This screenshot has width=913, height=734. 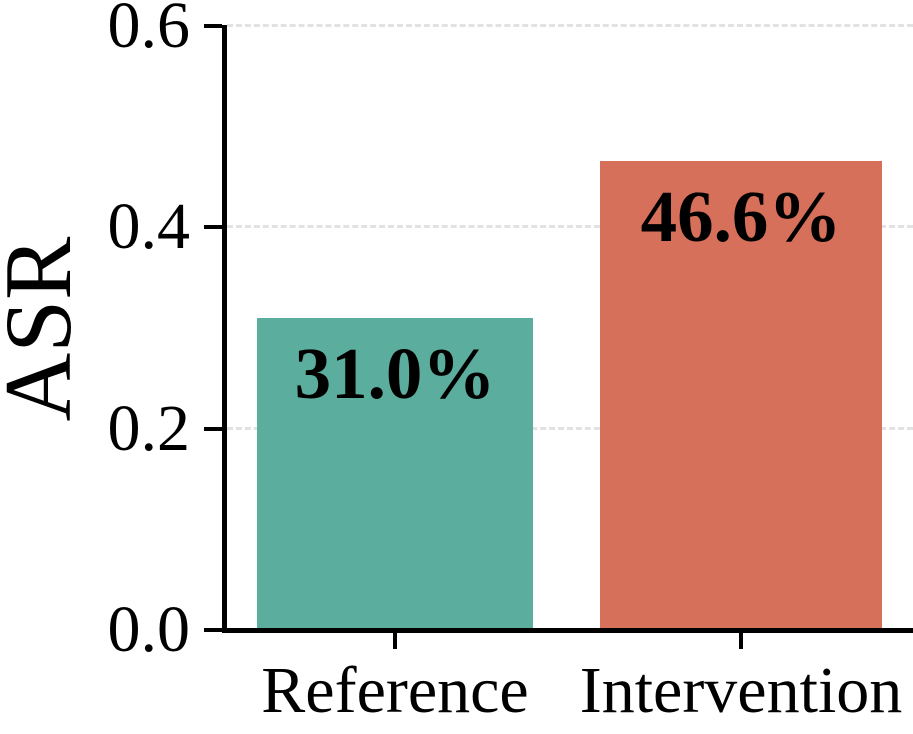 I want to click on bar-value-label: 46.6%, so click(x=741, y=216).